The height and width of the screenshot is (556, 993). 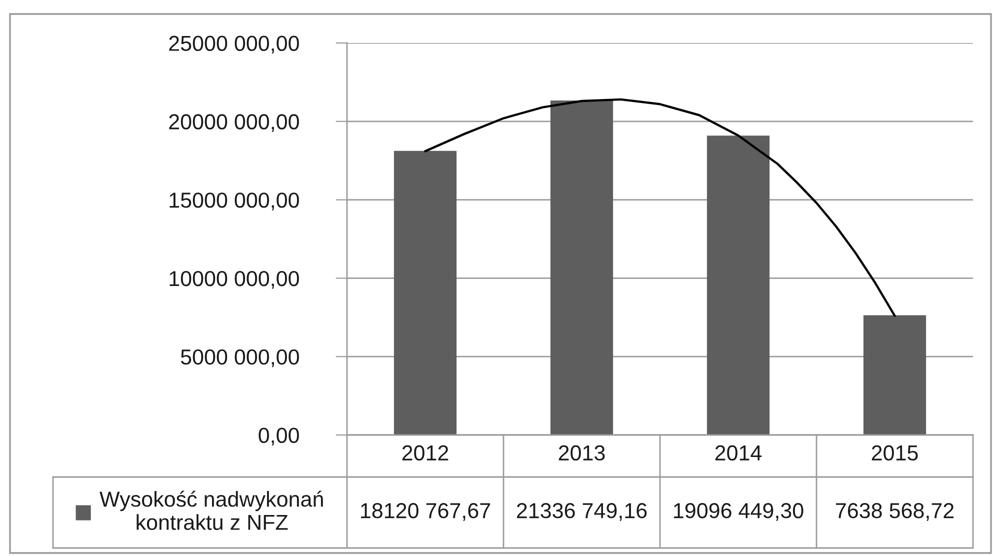 What do you see at coordinates (895, 453) in the screenshot?
I see `x-tick-label: 2015` at bounding box center [895, 453].